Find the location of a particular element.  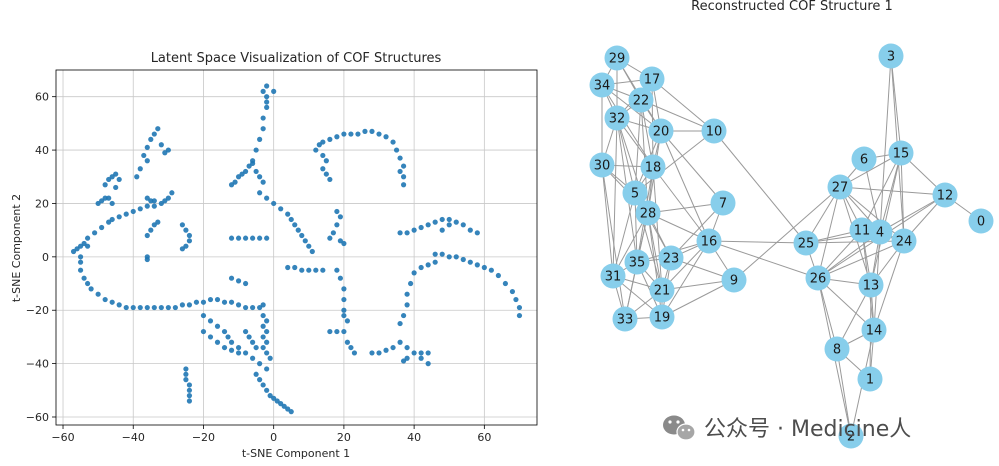

y-tick-label: 20 is located at coordinates (42, 203).